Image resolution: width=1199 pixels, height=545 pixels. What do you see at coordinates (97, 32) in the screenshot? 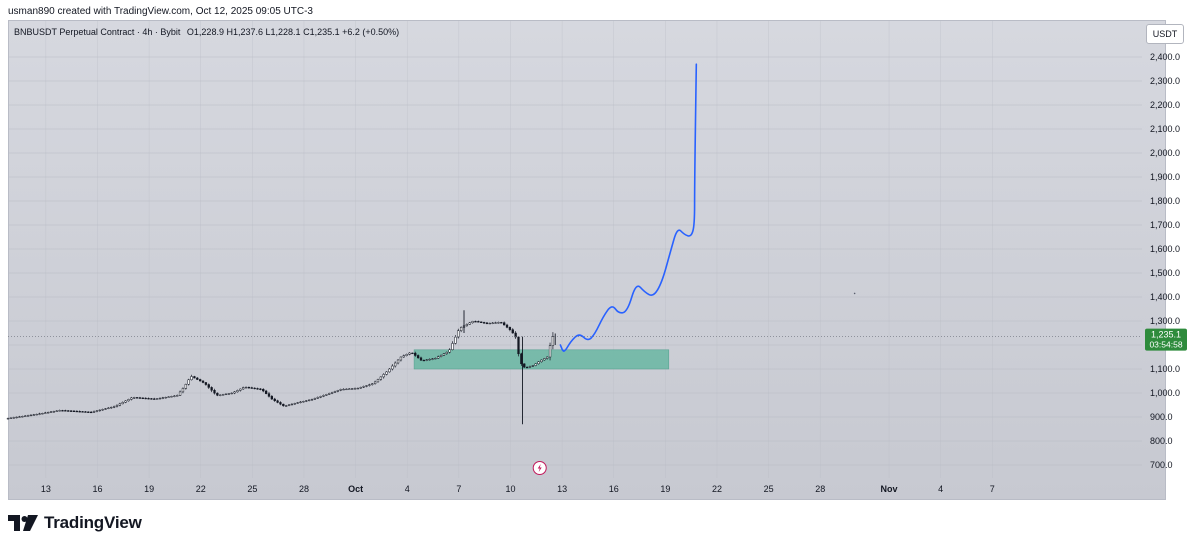
I see `legend-symbol: BNBUSDT Perpetual Contract · 4h · Bybit` at bounding box center [97, 32].